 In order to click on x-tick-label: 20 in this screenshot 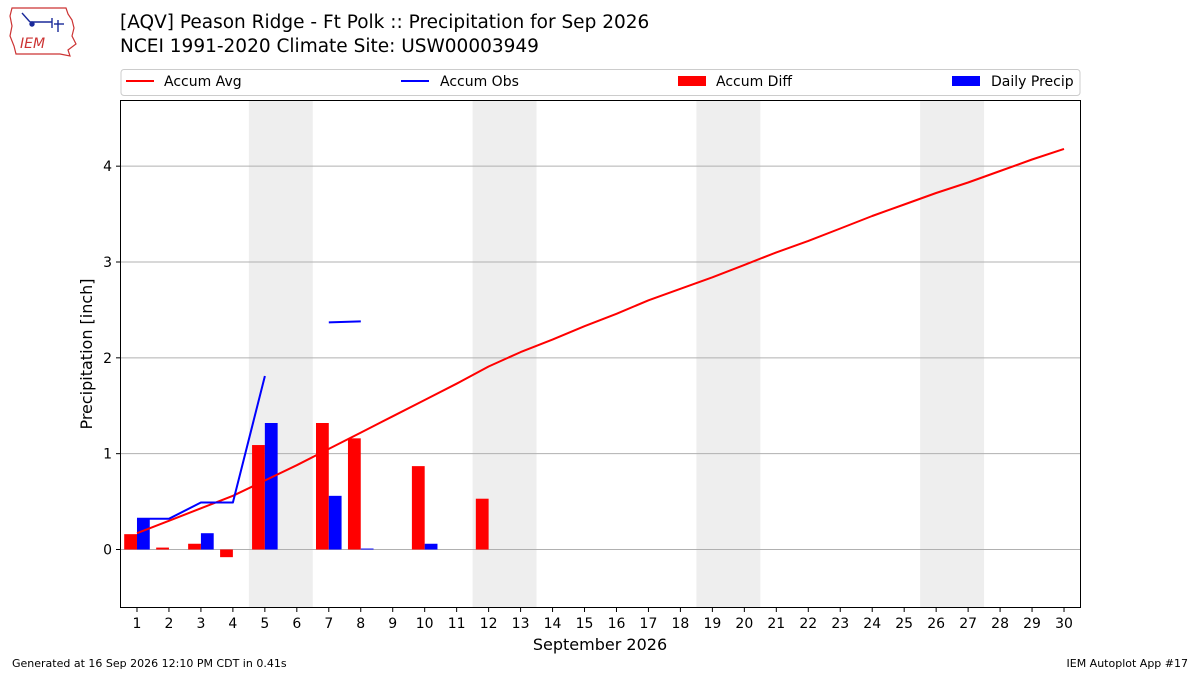, I will do `click(744, 624)`.